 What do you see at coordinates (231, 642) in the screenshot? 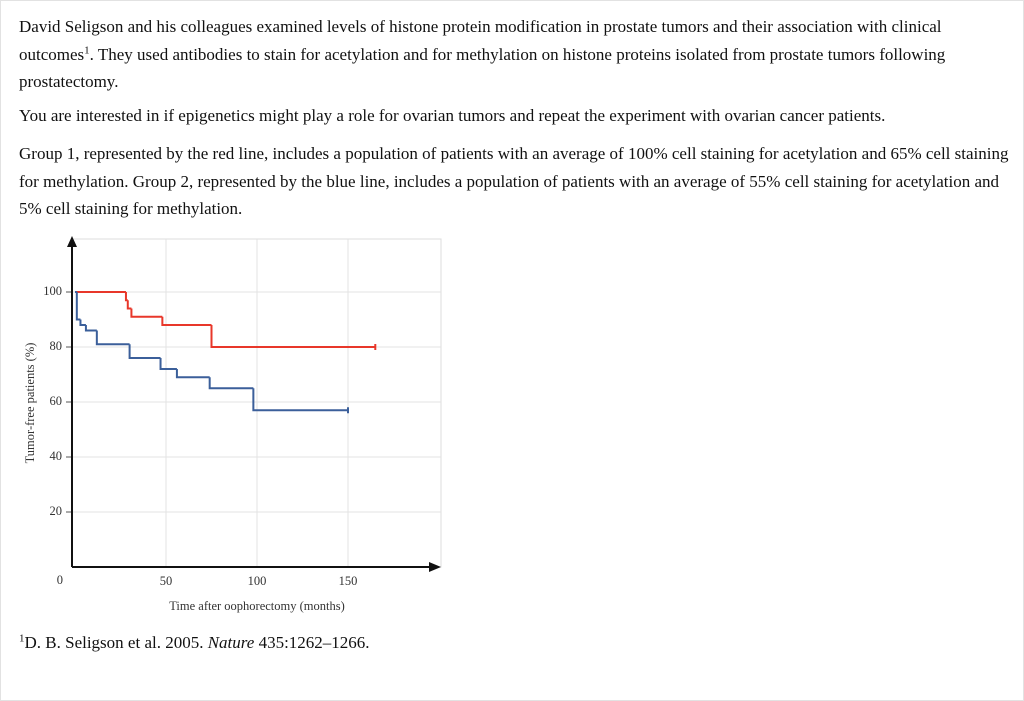
I see `journal: Nature` at bounding box center [231, 642].